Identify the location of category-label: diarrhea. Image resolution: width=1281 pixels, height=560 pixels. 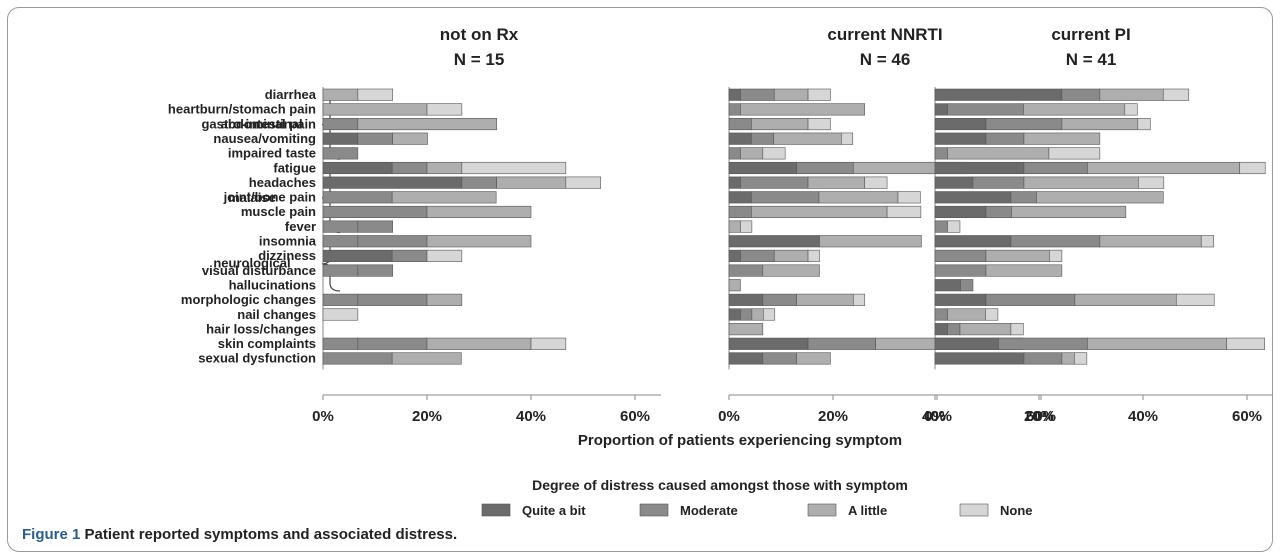
(291, 94).